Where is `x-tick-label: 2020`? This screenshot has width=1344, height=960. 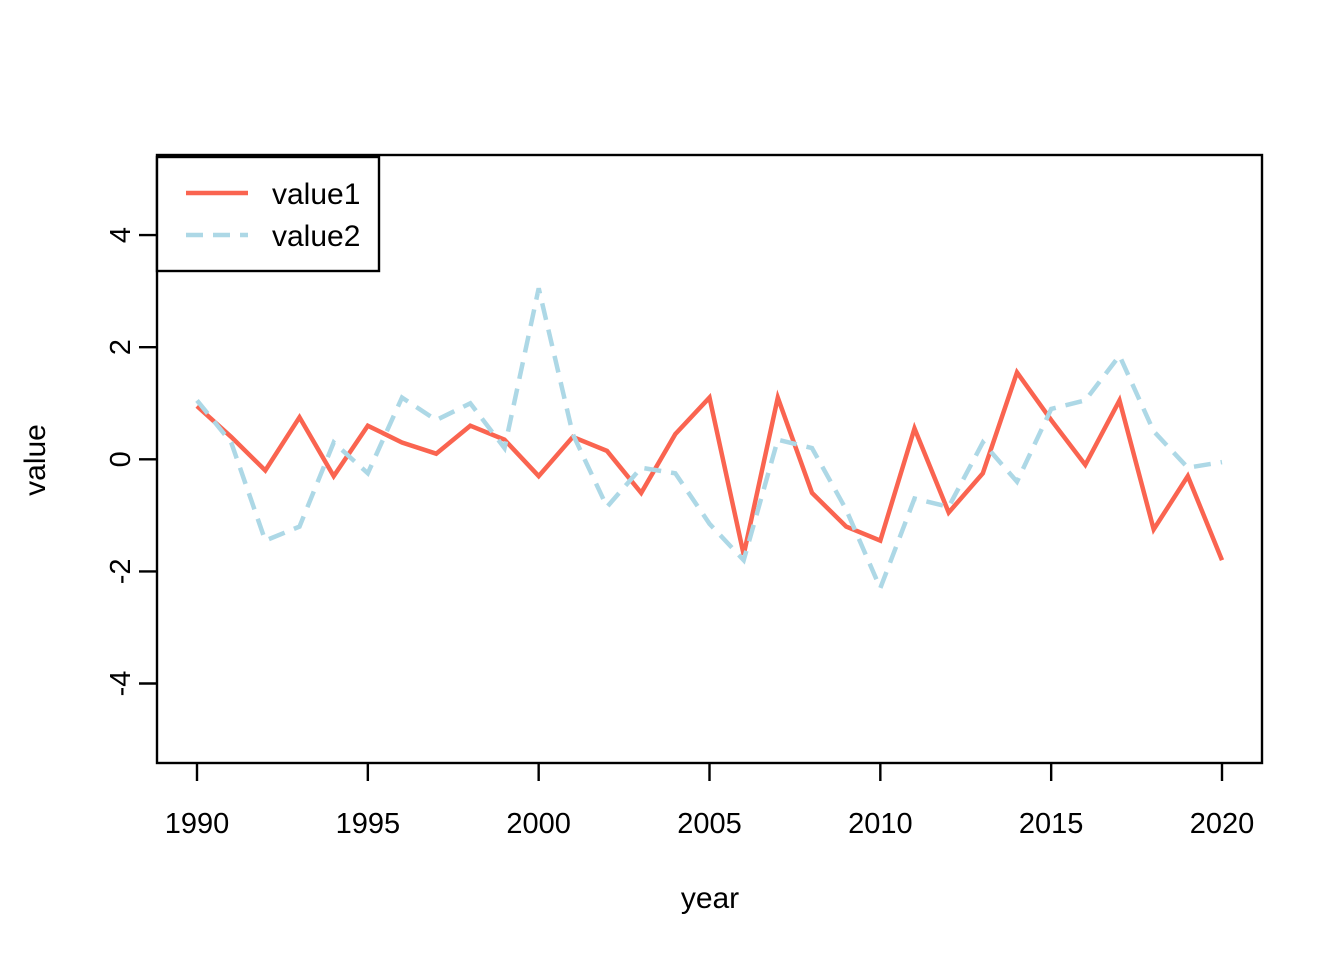 x-tick-label: 2020 is located at coordinates (1222, 824).